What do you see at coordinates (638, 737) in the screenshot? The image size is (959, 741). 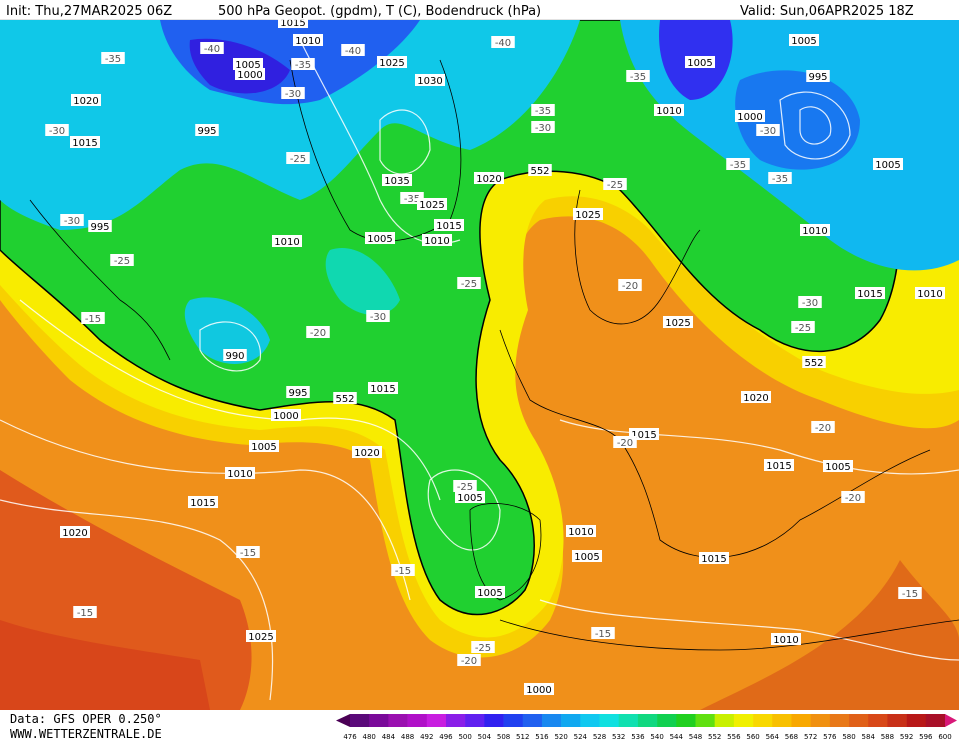 I see `scale-label: 536` at bounding box center [638, 737].